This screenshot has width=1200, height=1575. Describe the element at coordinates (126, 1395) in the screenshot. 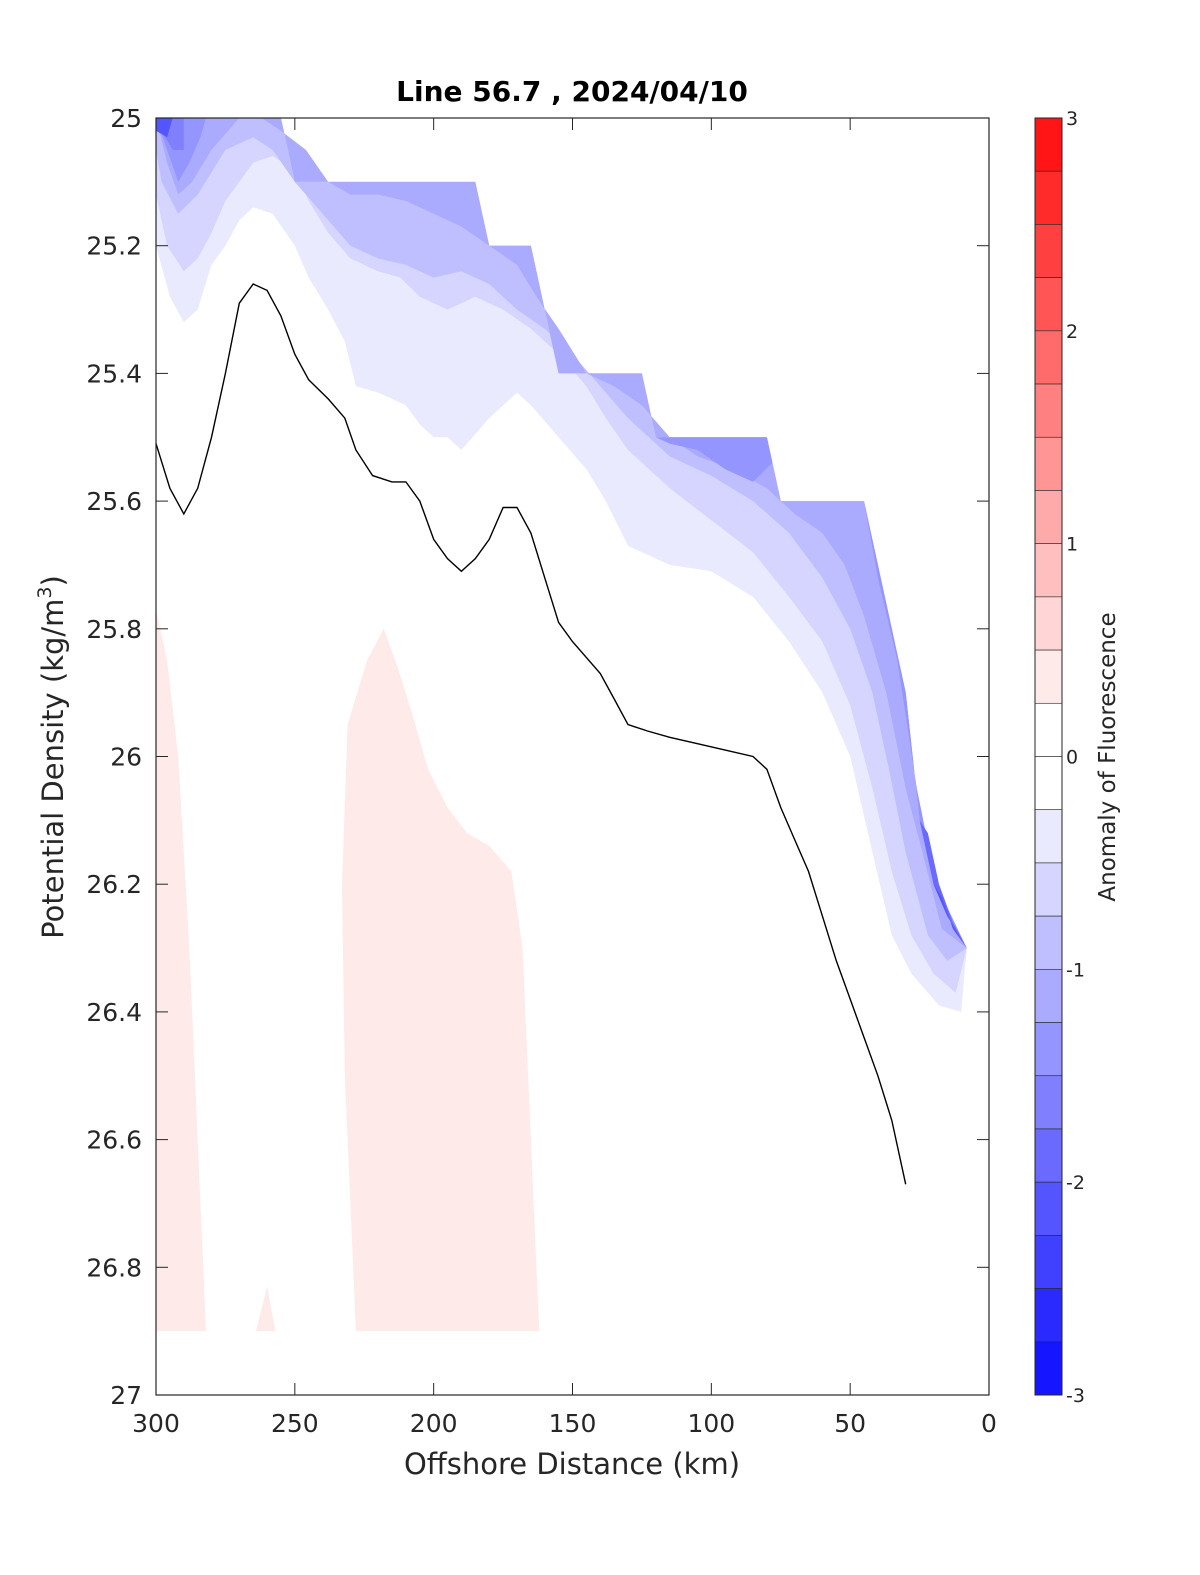

I see `y-tick-label: 27` at that location.